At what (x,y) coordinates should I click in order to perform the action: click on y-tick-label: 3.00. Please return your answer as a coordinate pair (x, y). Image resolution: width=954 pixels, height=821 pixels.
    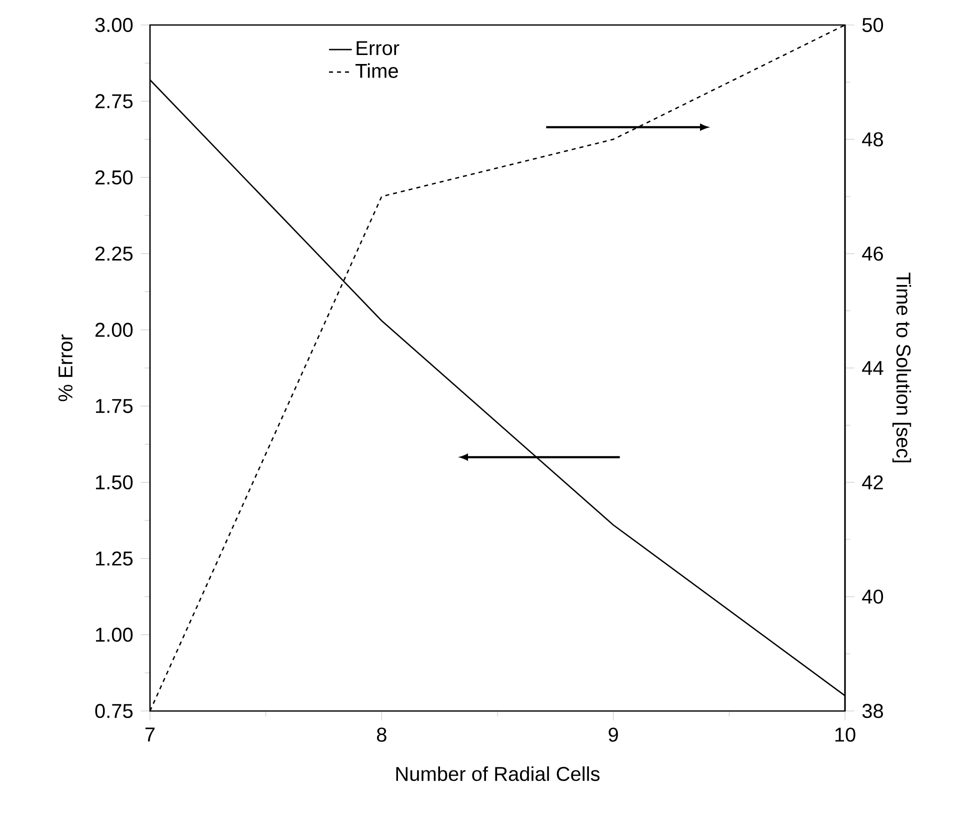
    Looking at the image, I should click on (114, 25).